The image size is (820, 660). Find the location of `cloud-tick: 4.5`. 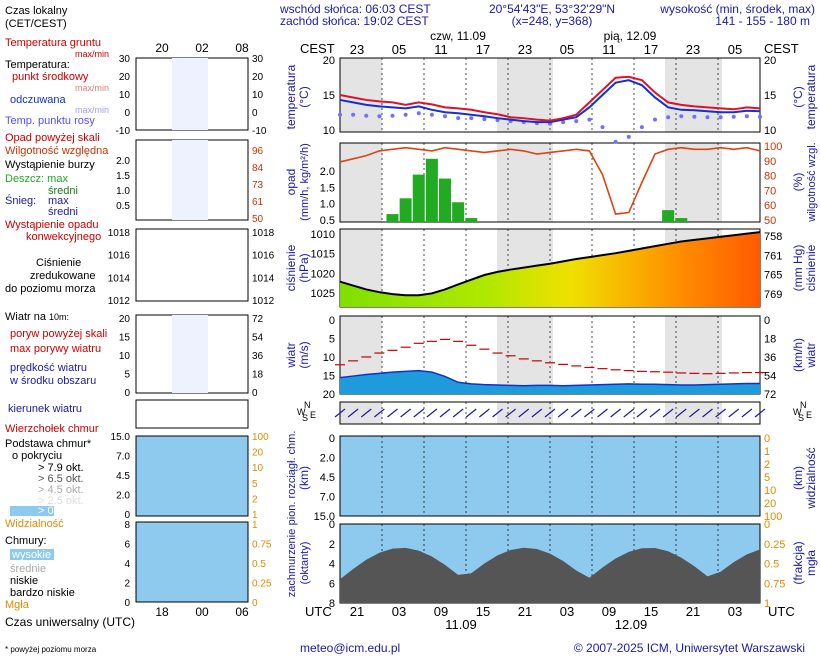

cloud-tick: 4.5 is located at coordinates (327, 478).